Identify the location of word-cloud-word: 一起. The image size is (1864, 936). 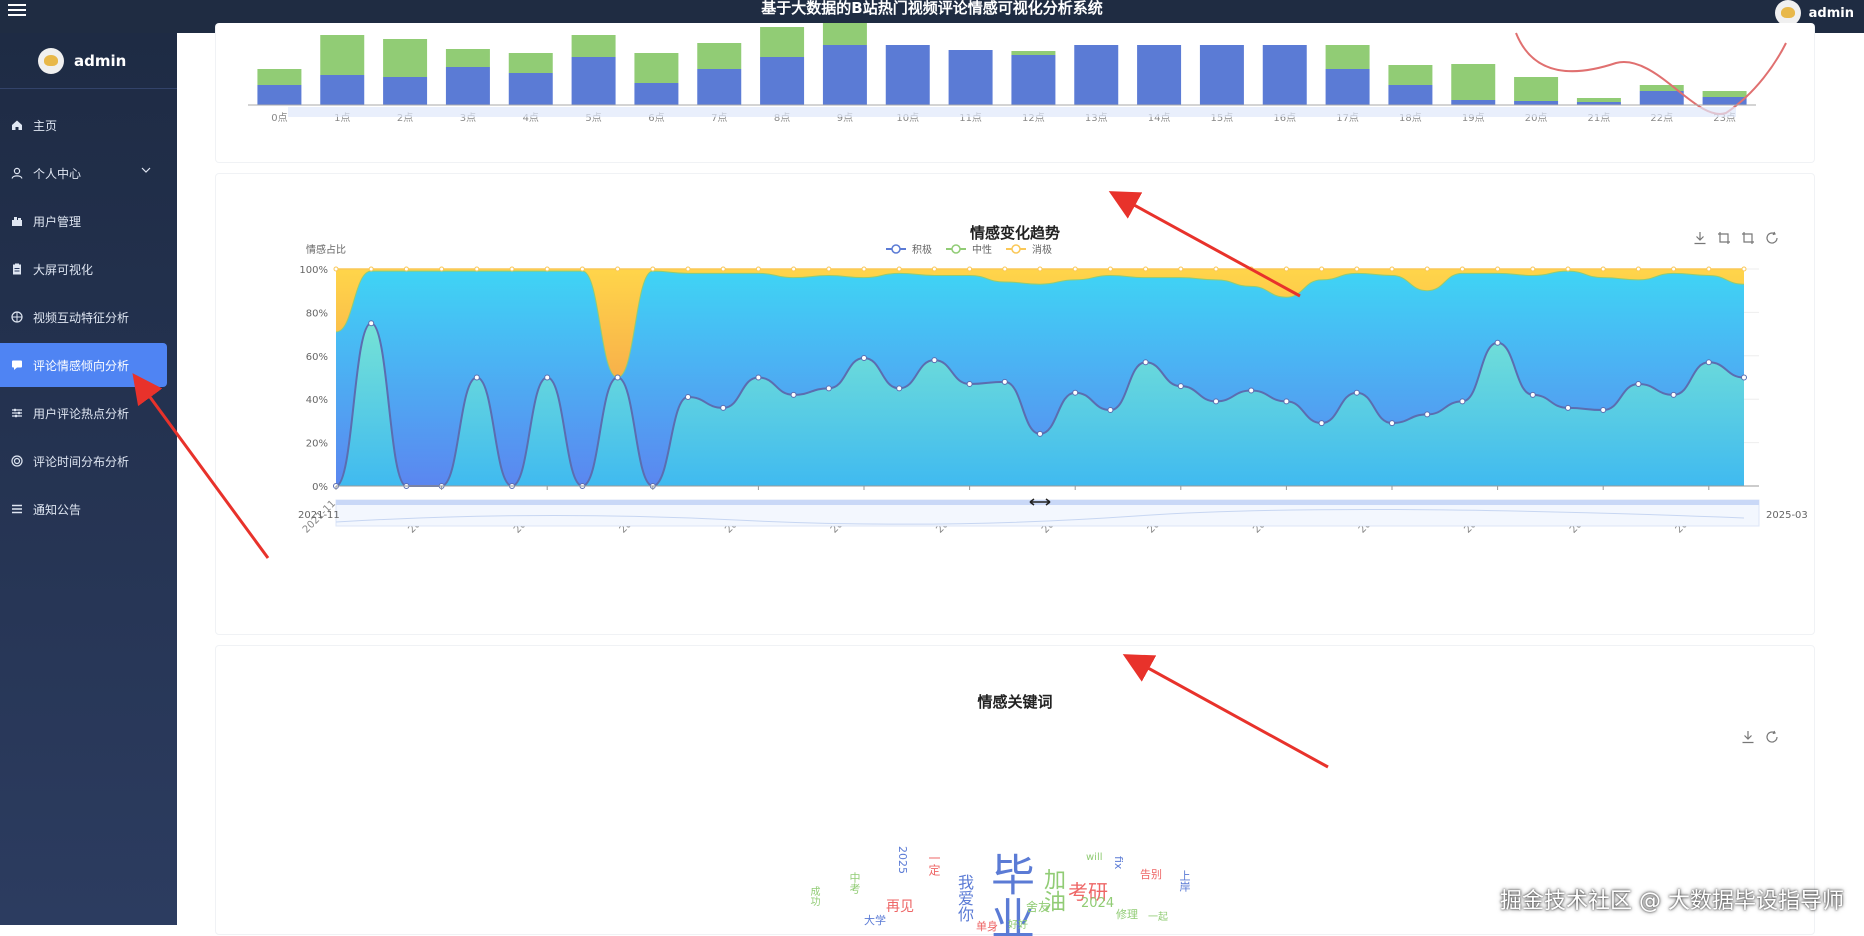
(1158, 917).